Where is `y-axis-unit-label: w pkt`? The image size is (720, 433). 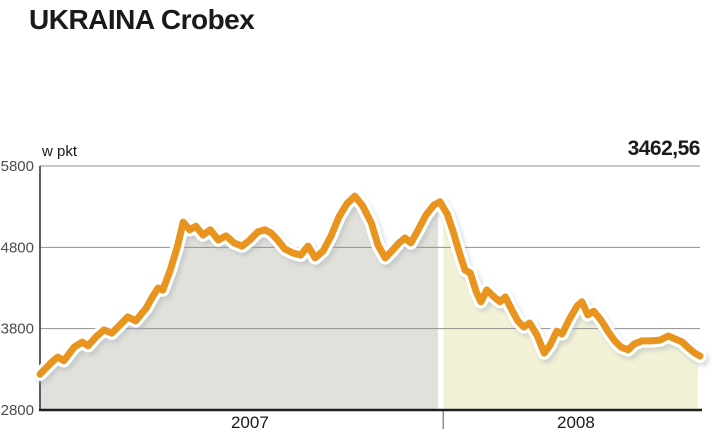 y-axis-unit-label: w pkt is located at coordinates (60, 151).